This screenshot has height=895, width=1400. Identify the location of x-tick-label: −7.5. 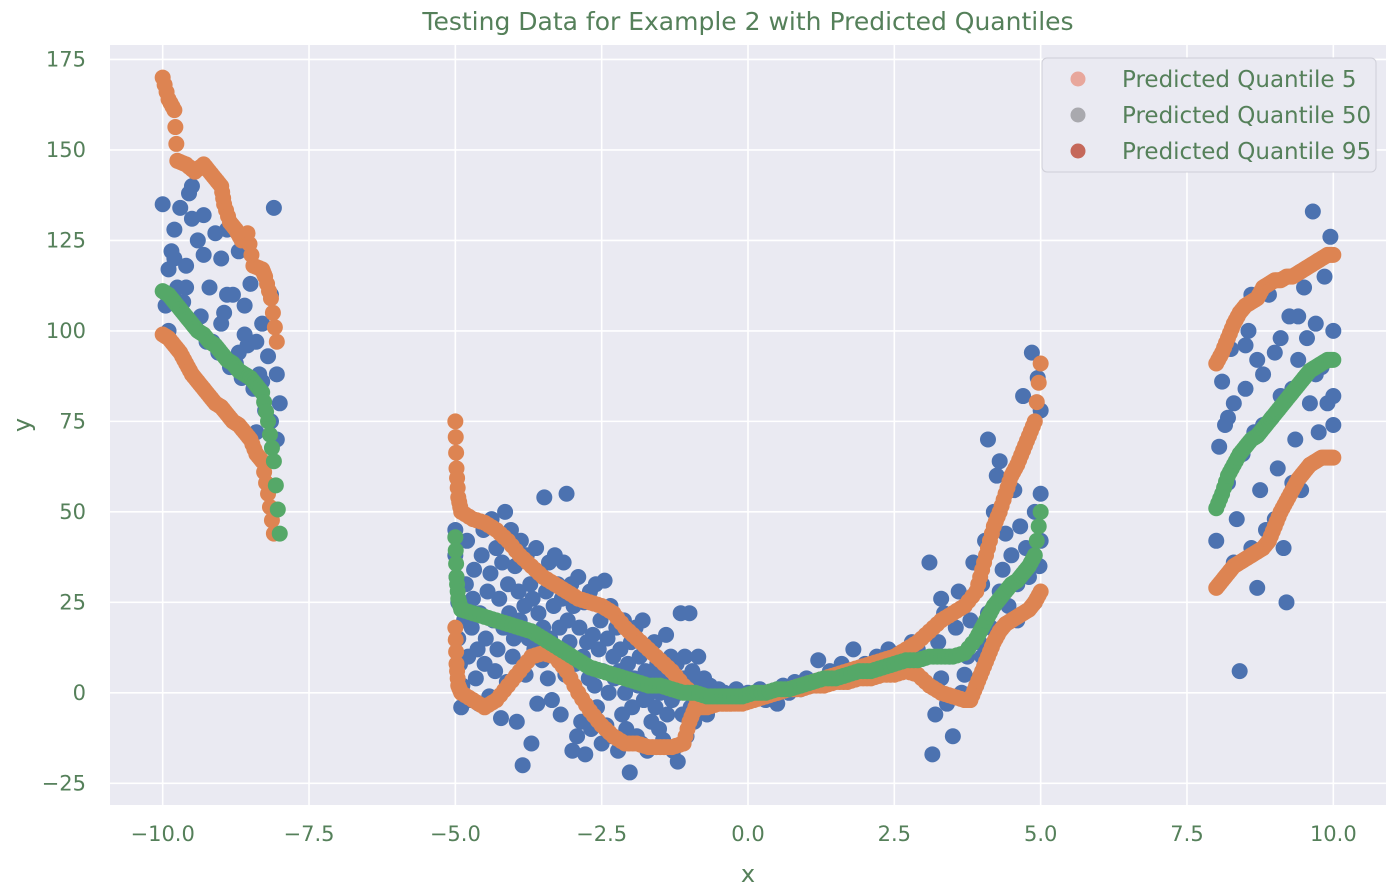
(309, 834).